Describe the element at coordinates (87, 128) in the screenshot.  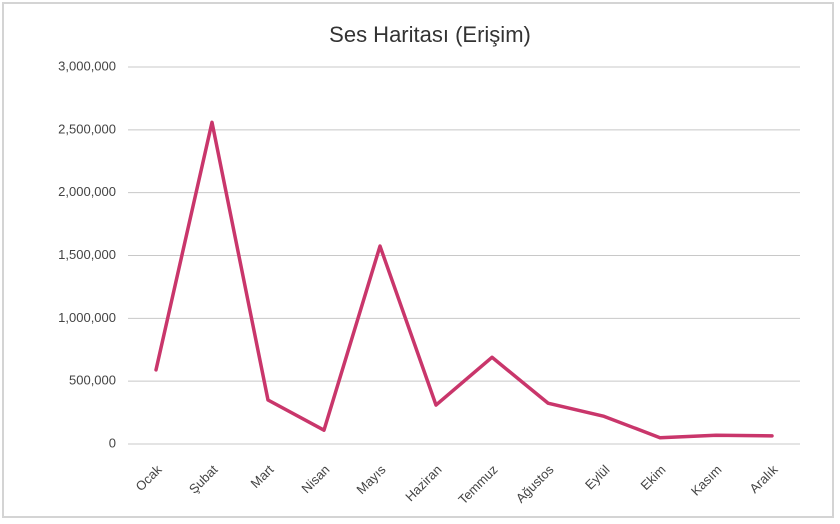
I see `y-tick-label: 2,500,000` at that location.